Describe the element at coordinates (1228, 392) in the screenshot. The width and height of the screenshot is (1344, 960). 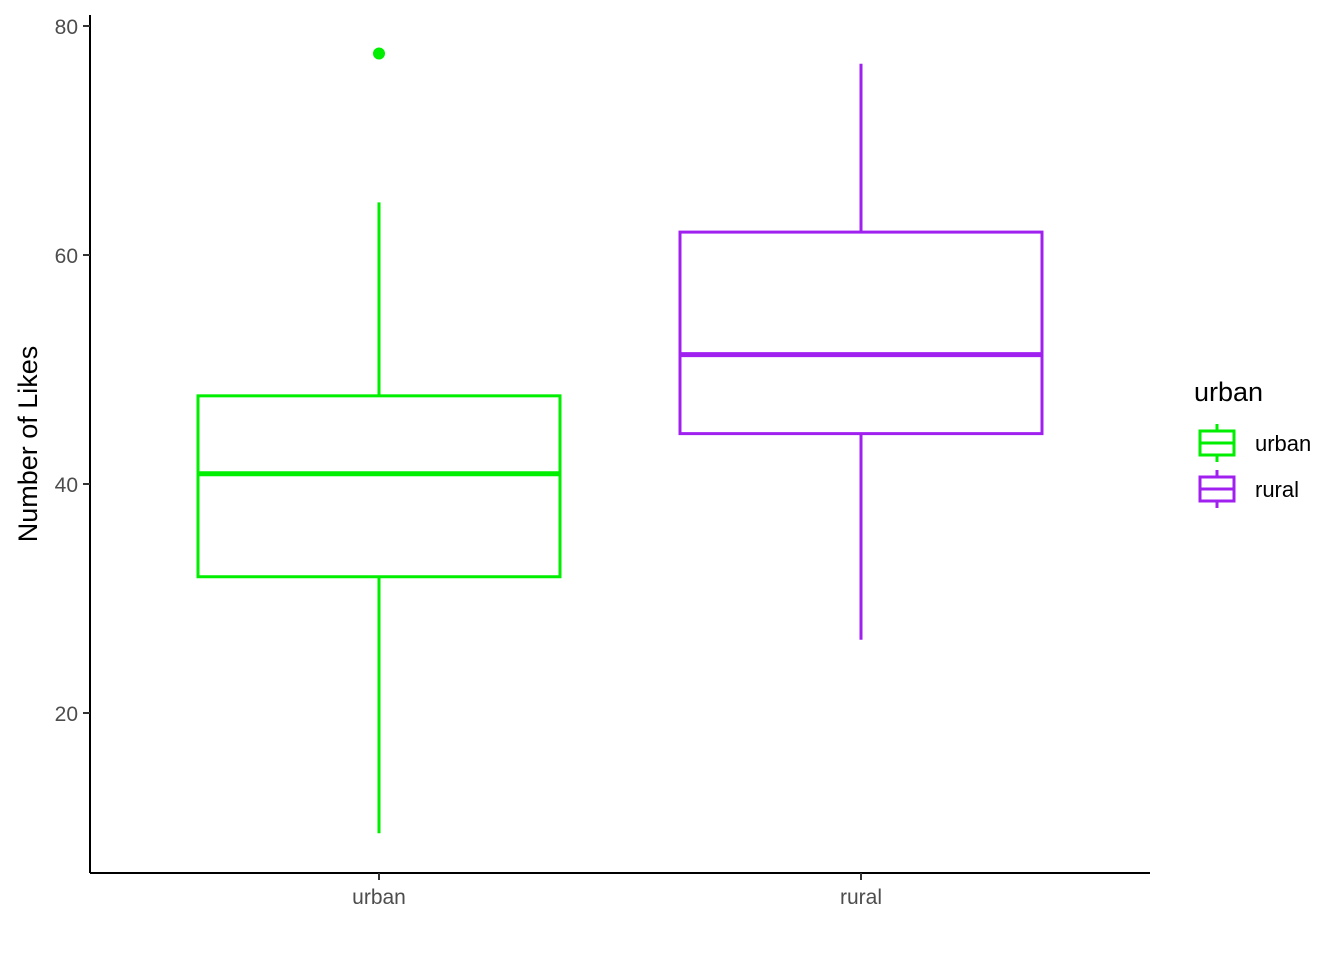
I see `legend-title: urban` at that location.